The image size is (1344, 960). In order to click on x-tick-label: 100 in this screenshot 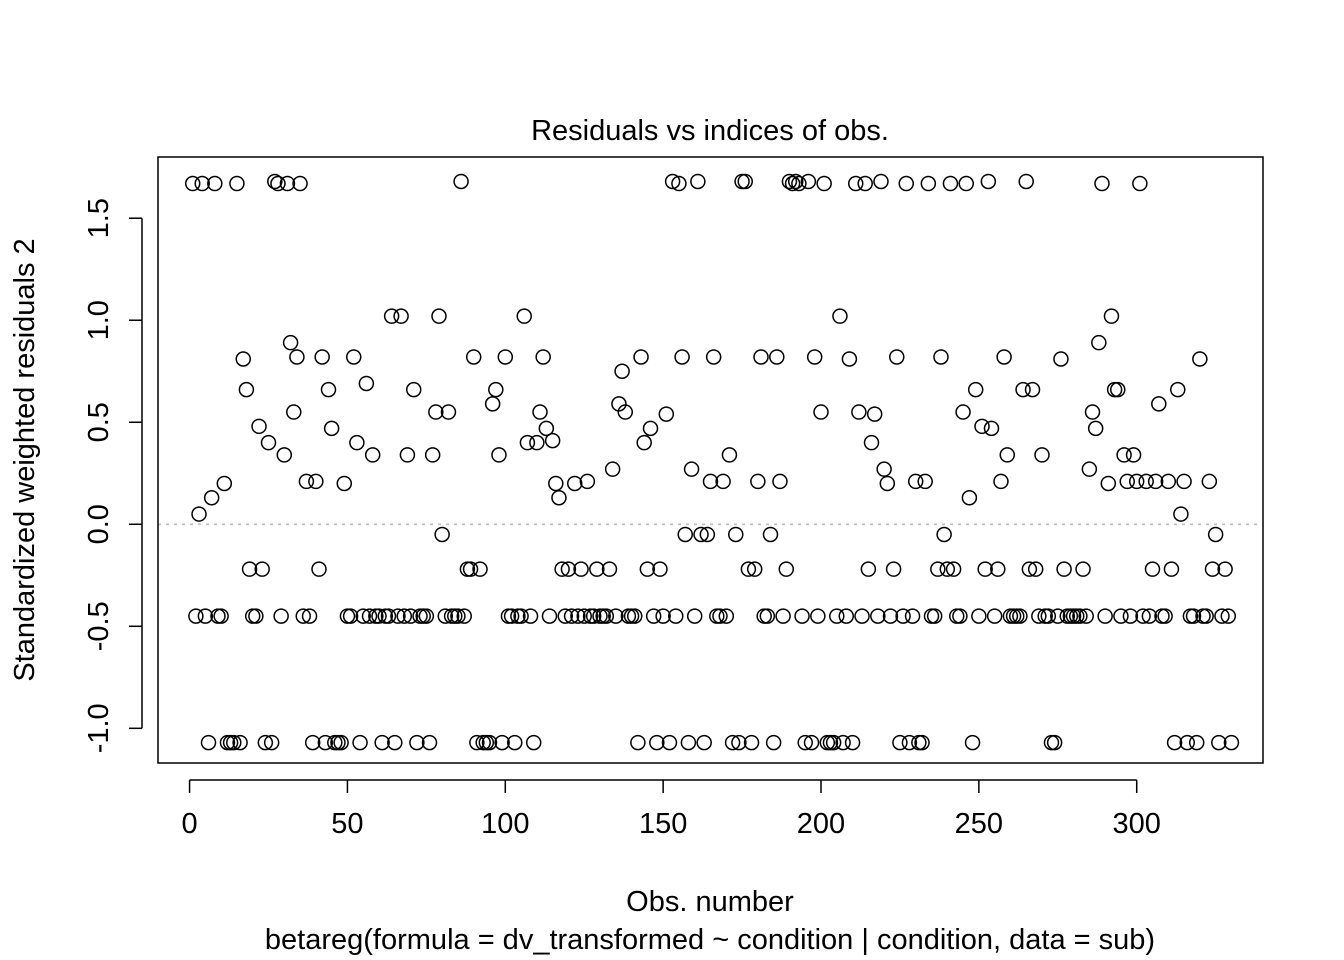, I will do `click(505, 824)`.